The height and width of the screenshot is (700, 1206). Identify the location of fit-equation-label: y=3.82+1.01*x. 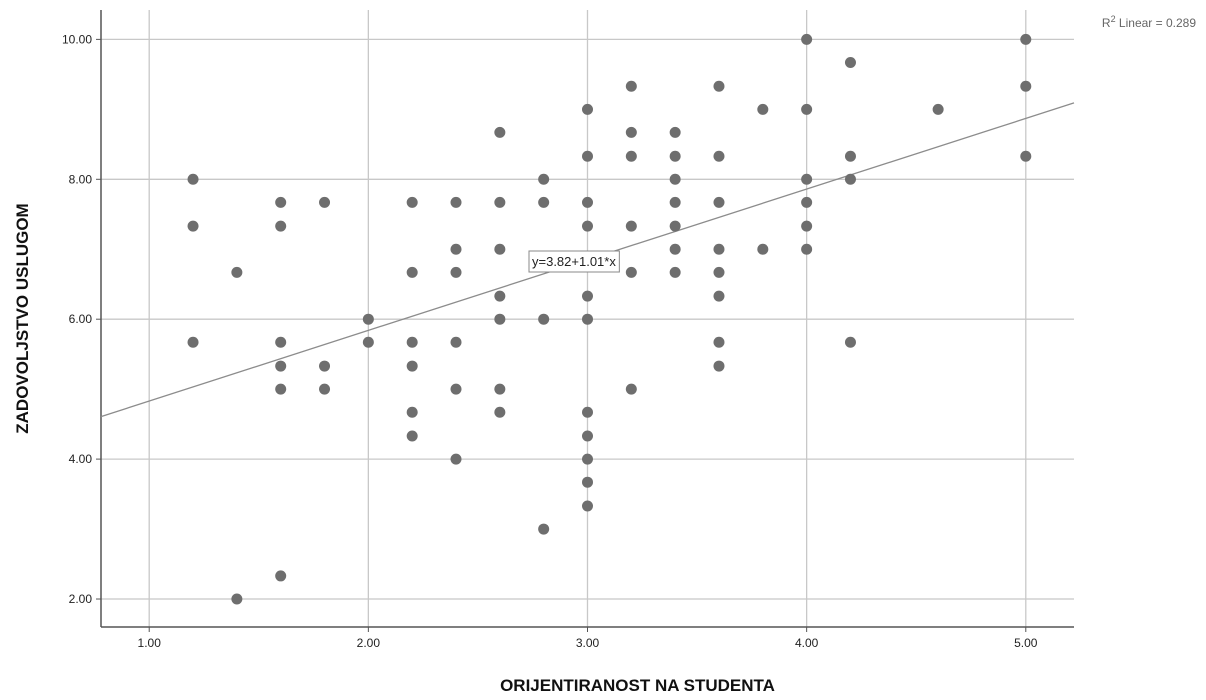
(574, 261).